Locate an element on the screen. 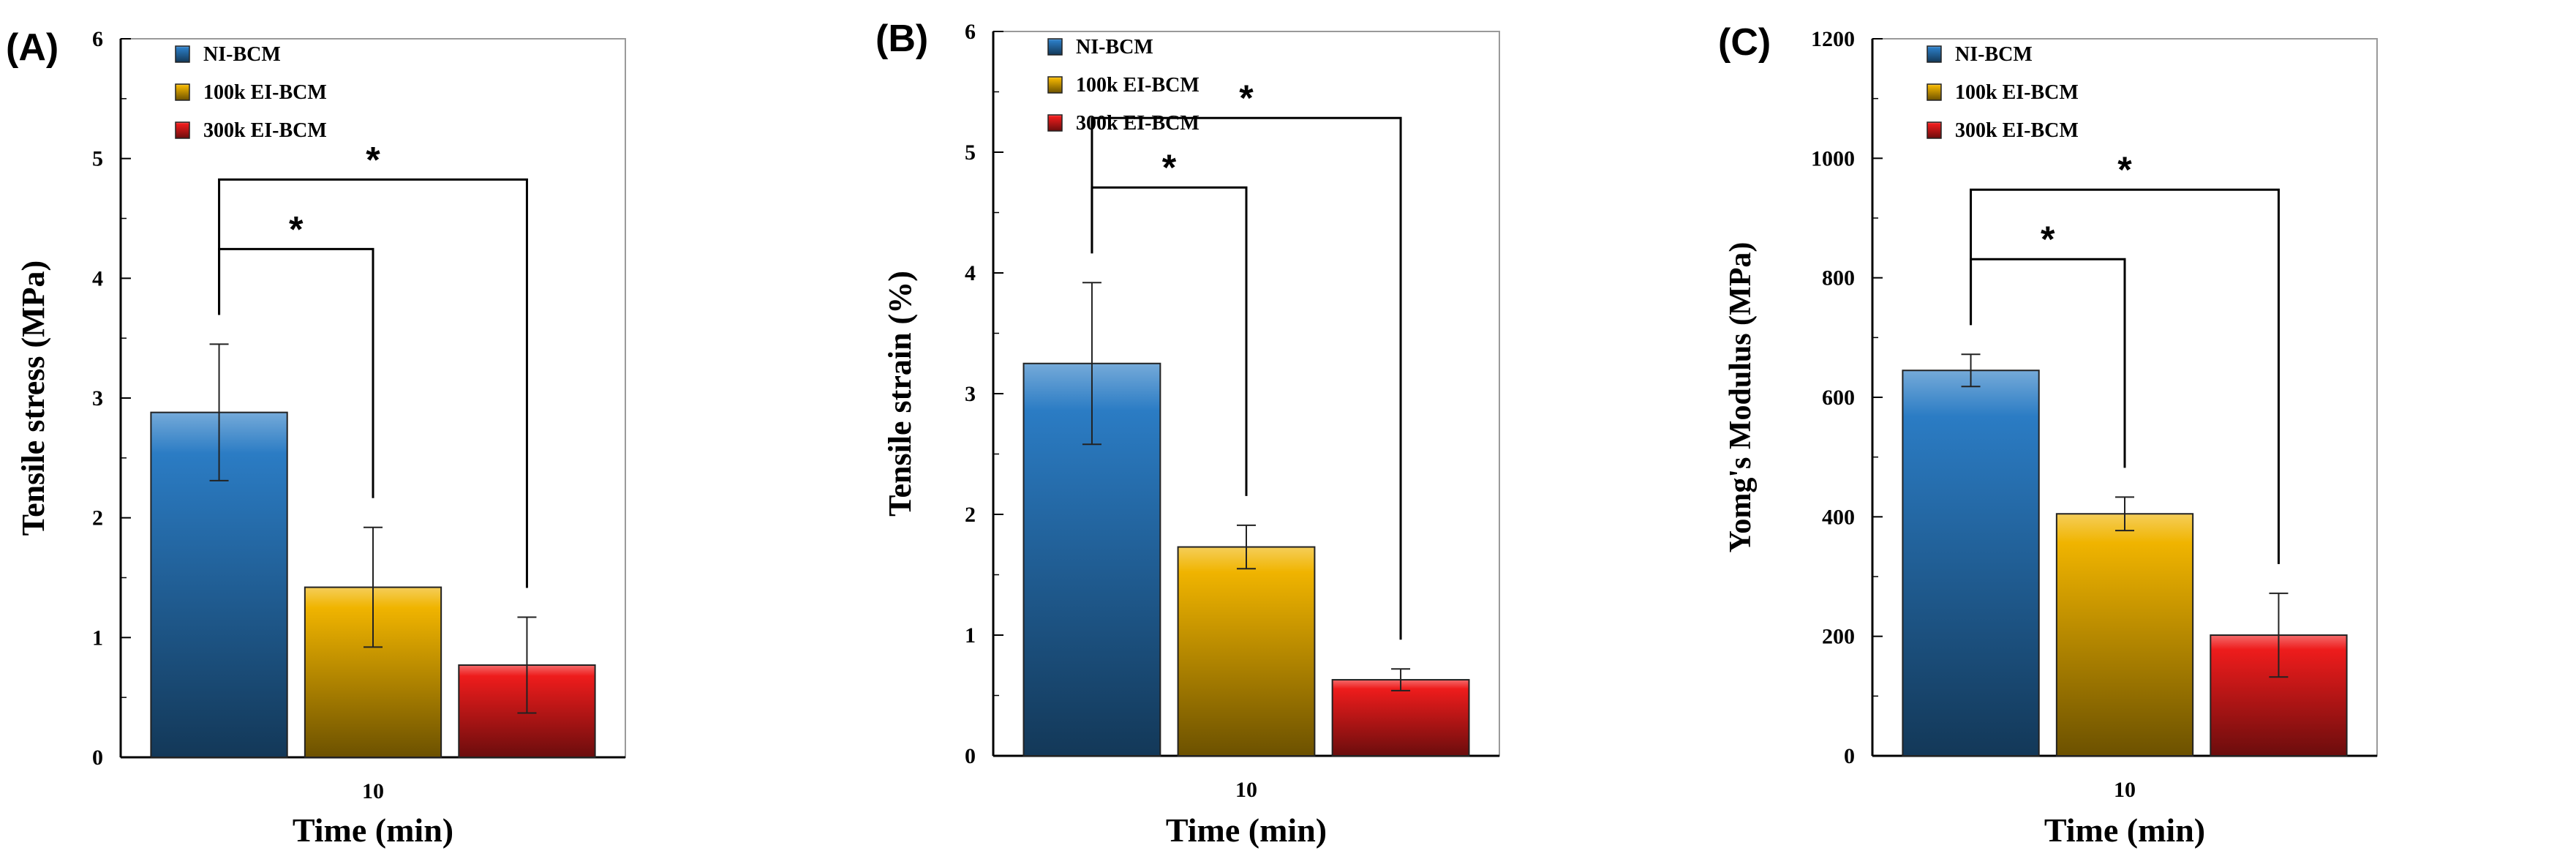  panel-label: (B) is located at coordinates (901, 39).